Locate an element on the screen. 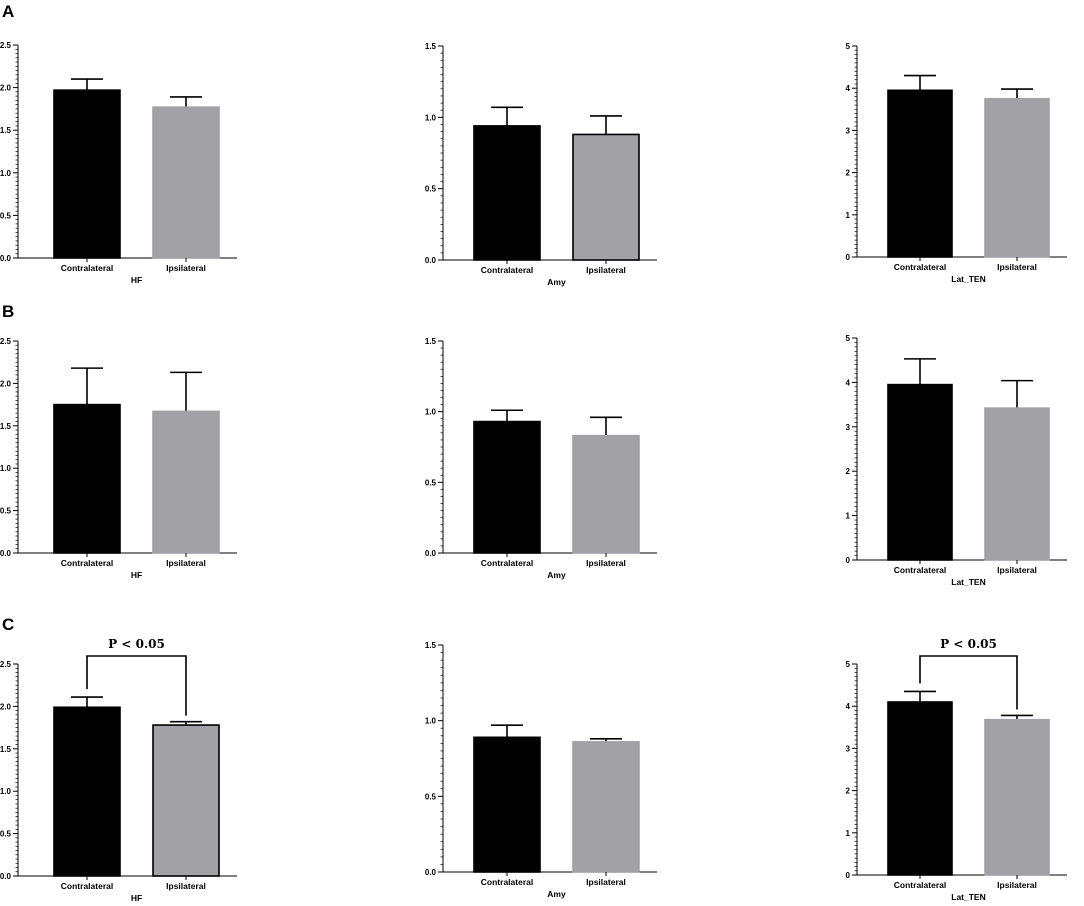 The image size is (1084, 906). chart-0-1: 0.0 0.5 1.0 1.5 Contralateral Ipsilateral Amy is located at coordinates (541, 164).